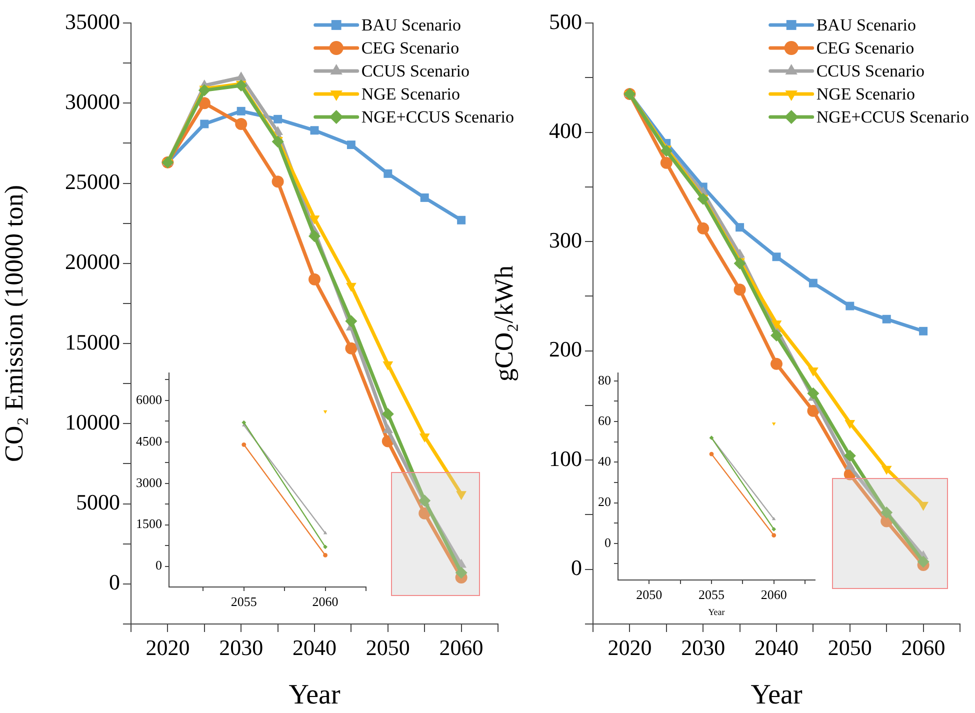 The width and height of the screenshot is (975, 713). What do you see at coordinates (92, 261) in the screenshot?
I see `y-tick-label: 20000` at bounding box center [92, 261].